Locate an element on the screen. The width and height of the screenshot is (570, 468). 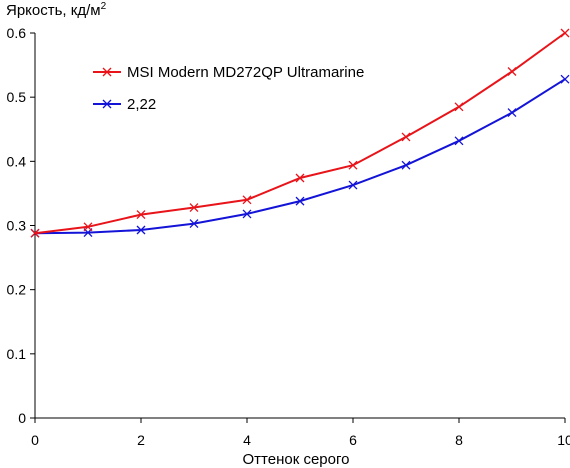
y-tick-label: 0.2 is located at coordinates (17, 290).